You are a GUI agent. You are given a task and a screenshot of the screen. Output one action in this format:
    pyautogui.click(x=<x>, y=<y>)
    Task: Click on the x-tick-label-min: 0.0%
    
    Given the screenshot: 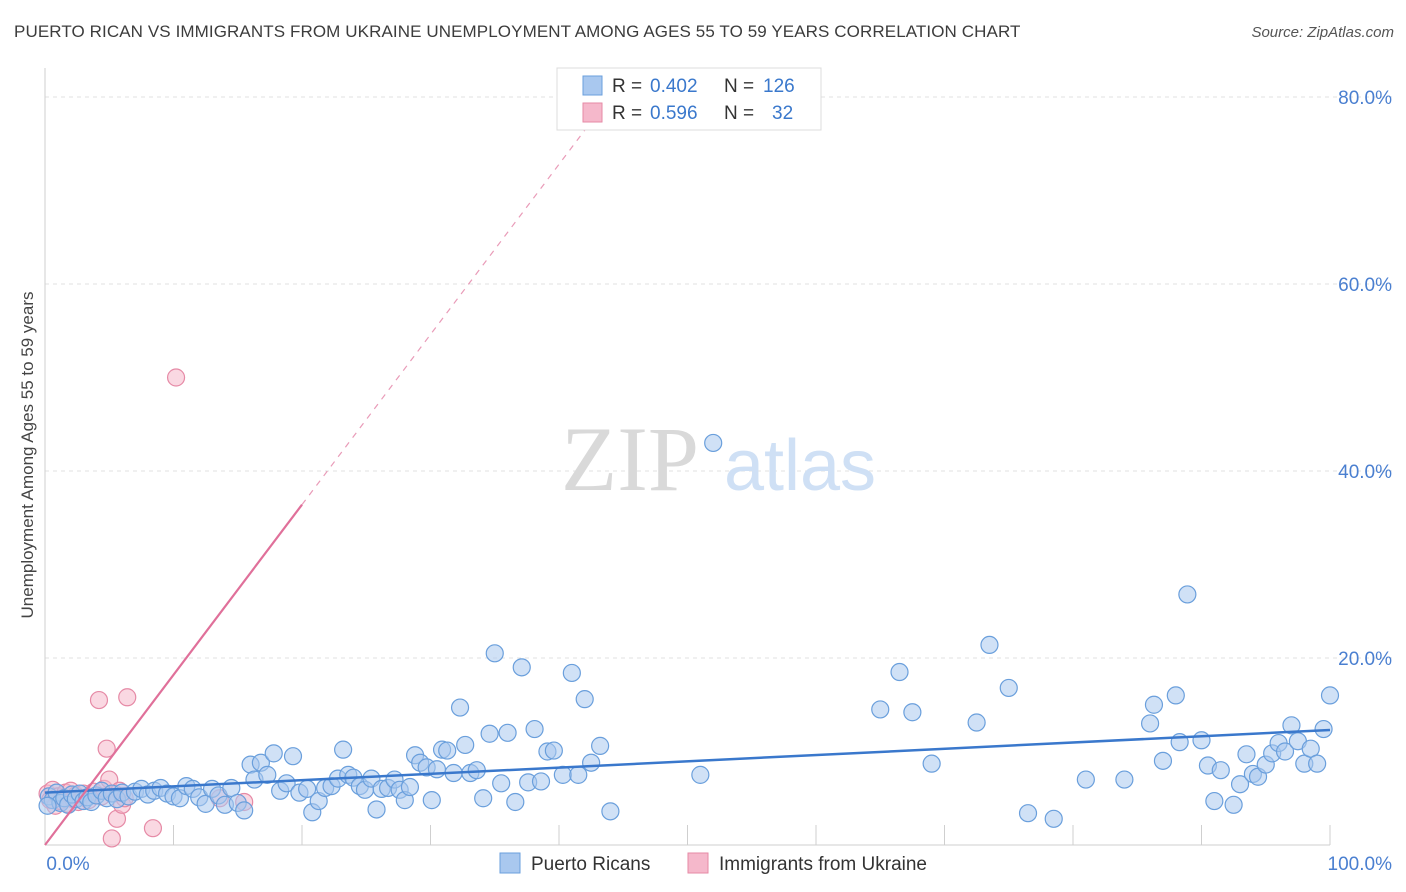 What is the action you would take?
    pyautogui.click(x=67, y=864)
    